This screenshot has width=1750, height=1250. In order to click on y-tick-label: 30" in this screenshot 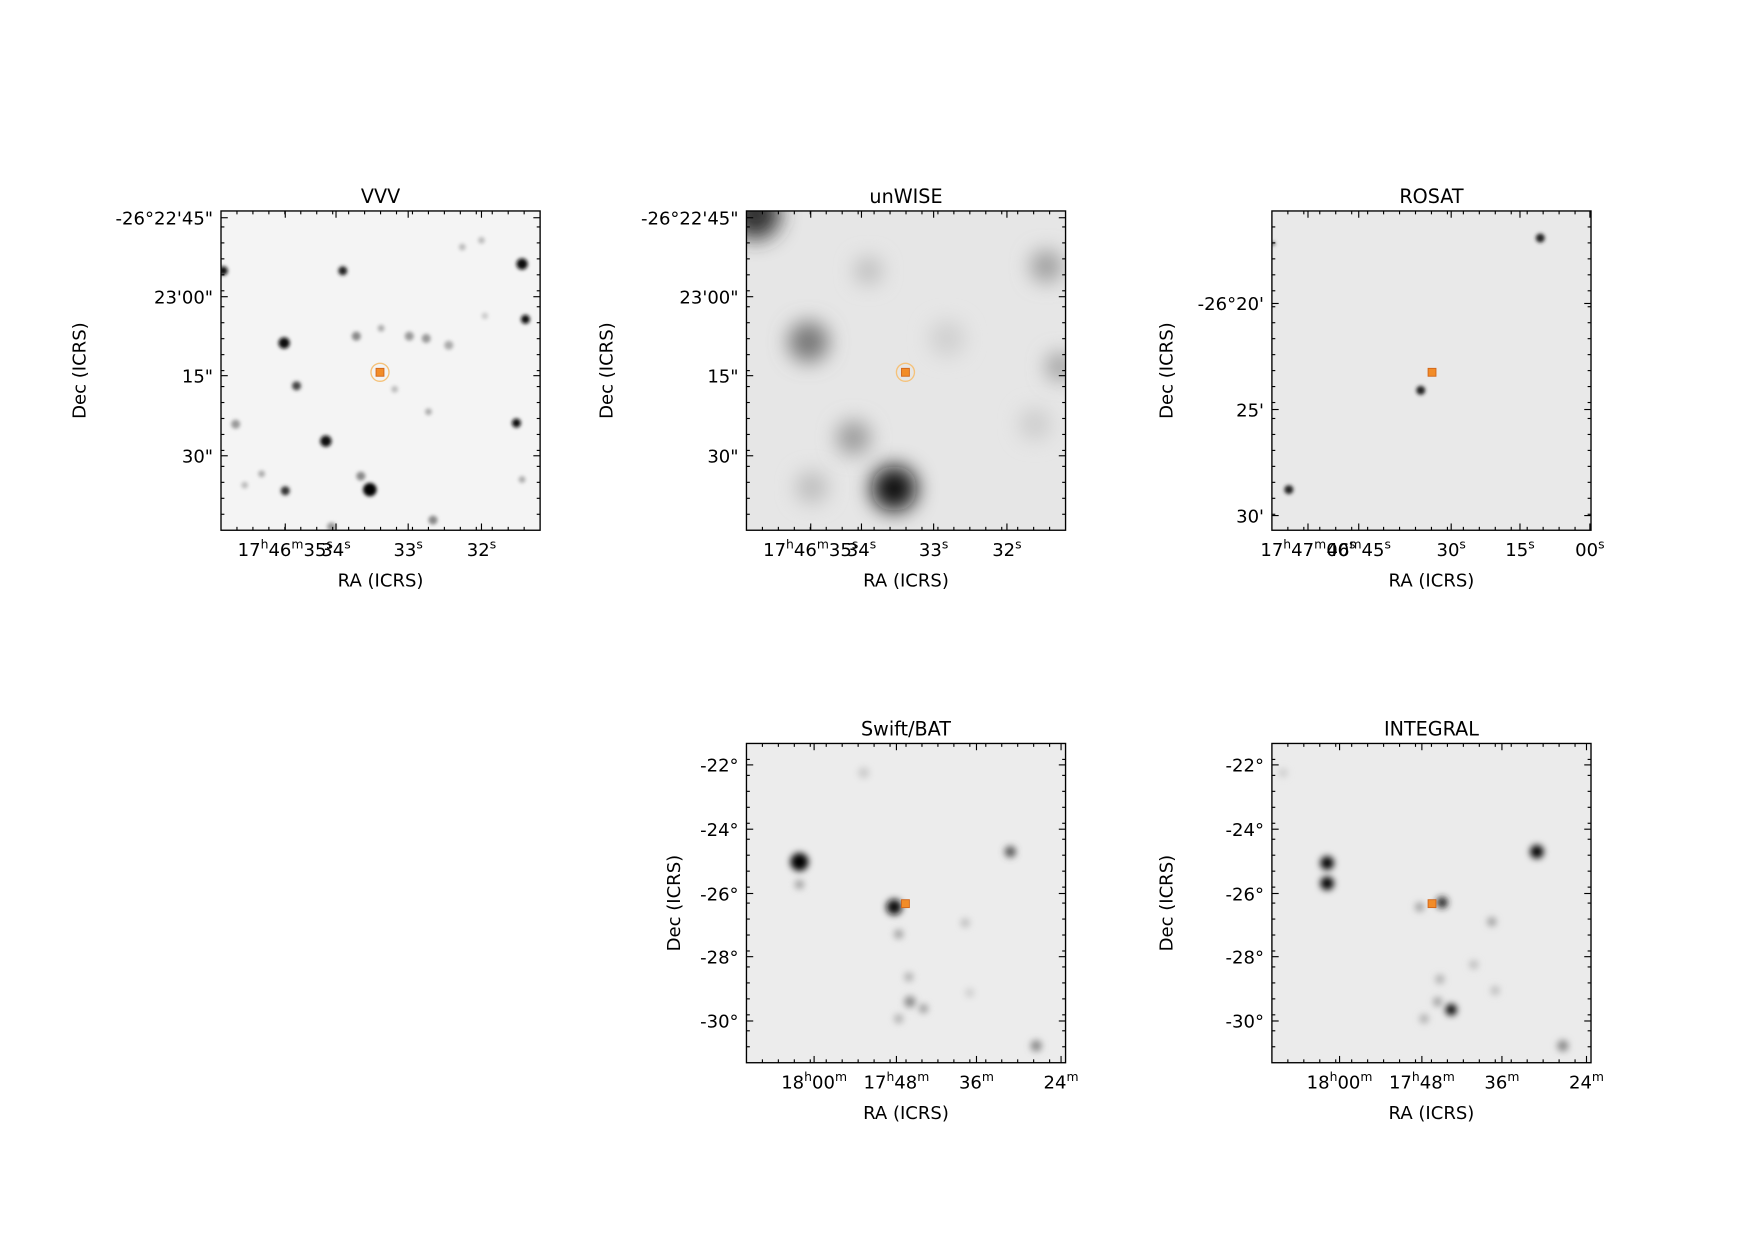, I will do `click(197, 457)`.